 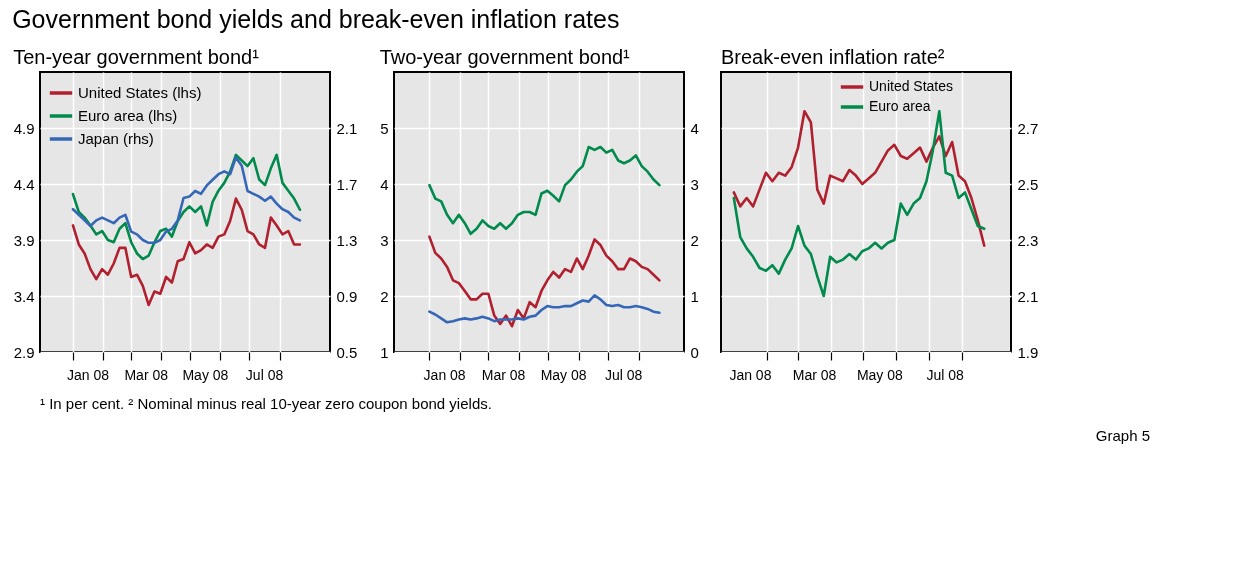 I want to click on y-tick-label: 3.9, so click(x=24, y=240).